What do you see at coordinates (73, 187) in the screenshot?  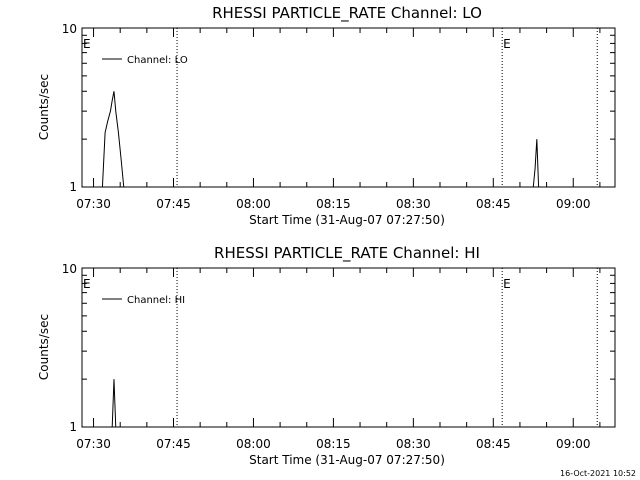 I see `panel-lo-y-tick-label-1: 1` at bounding box center [73, 187].